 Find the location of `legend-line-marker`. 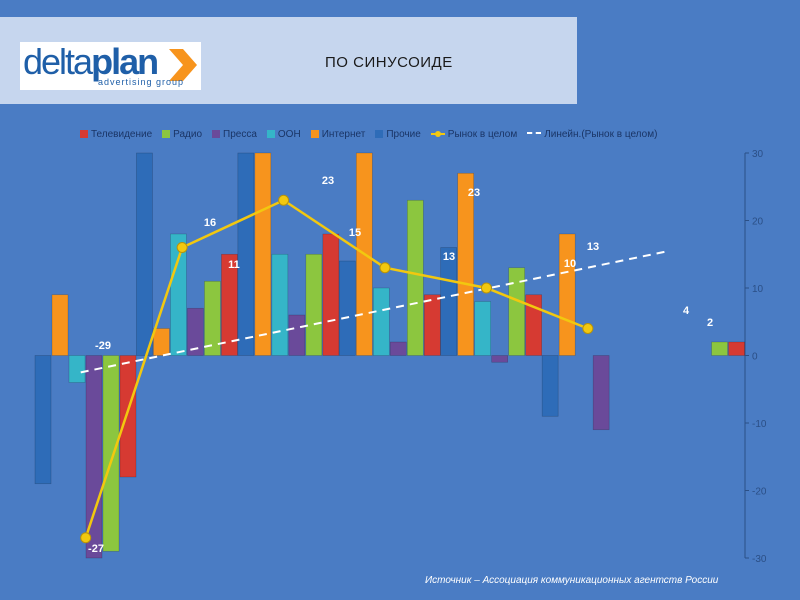

legend-line-marker is located at coordinates (437, 134).